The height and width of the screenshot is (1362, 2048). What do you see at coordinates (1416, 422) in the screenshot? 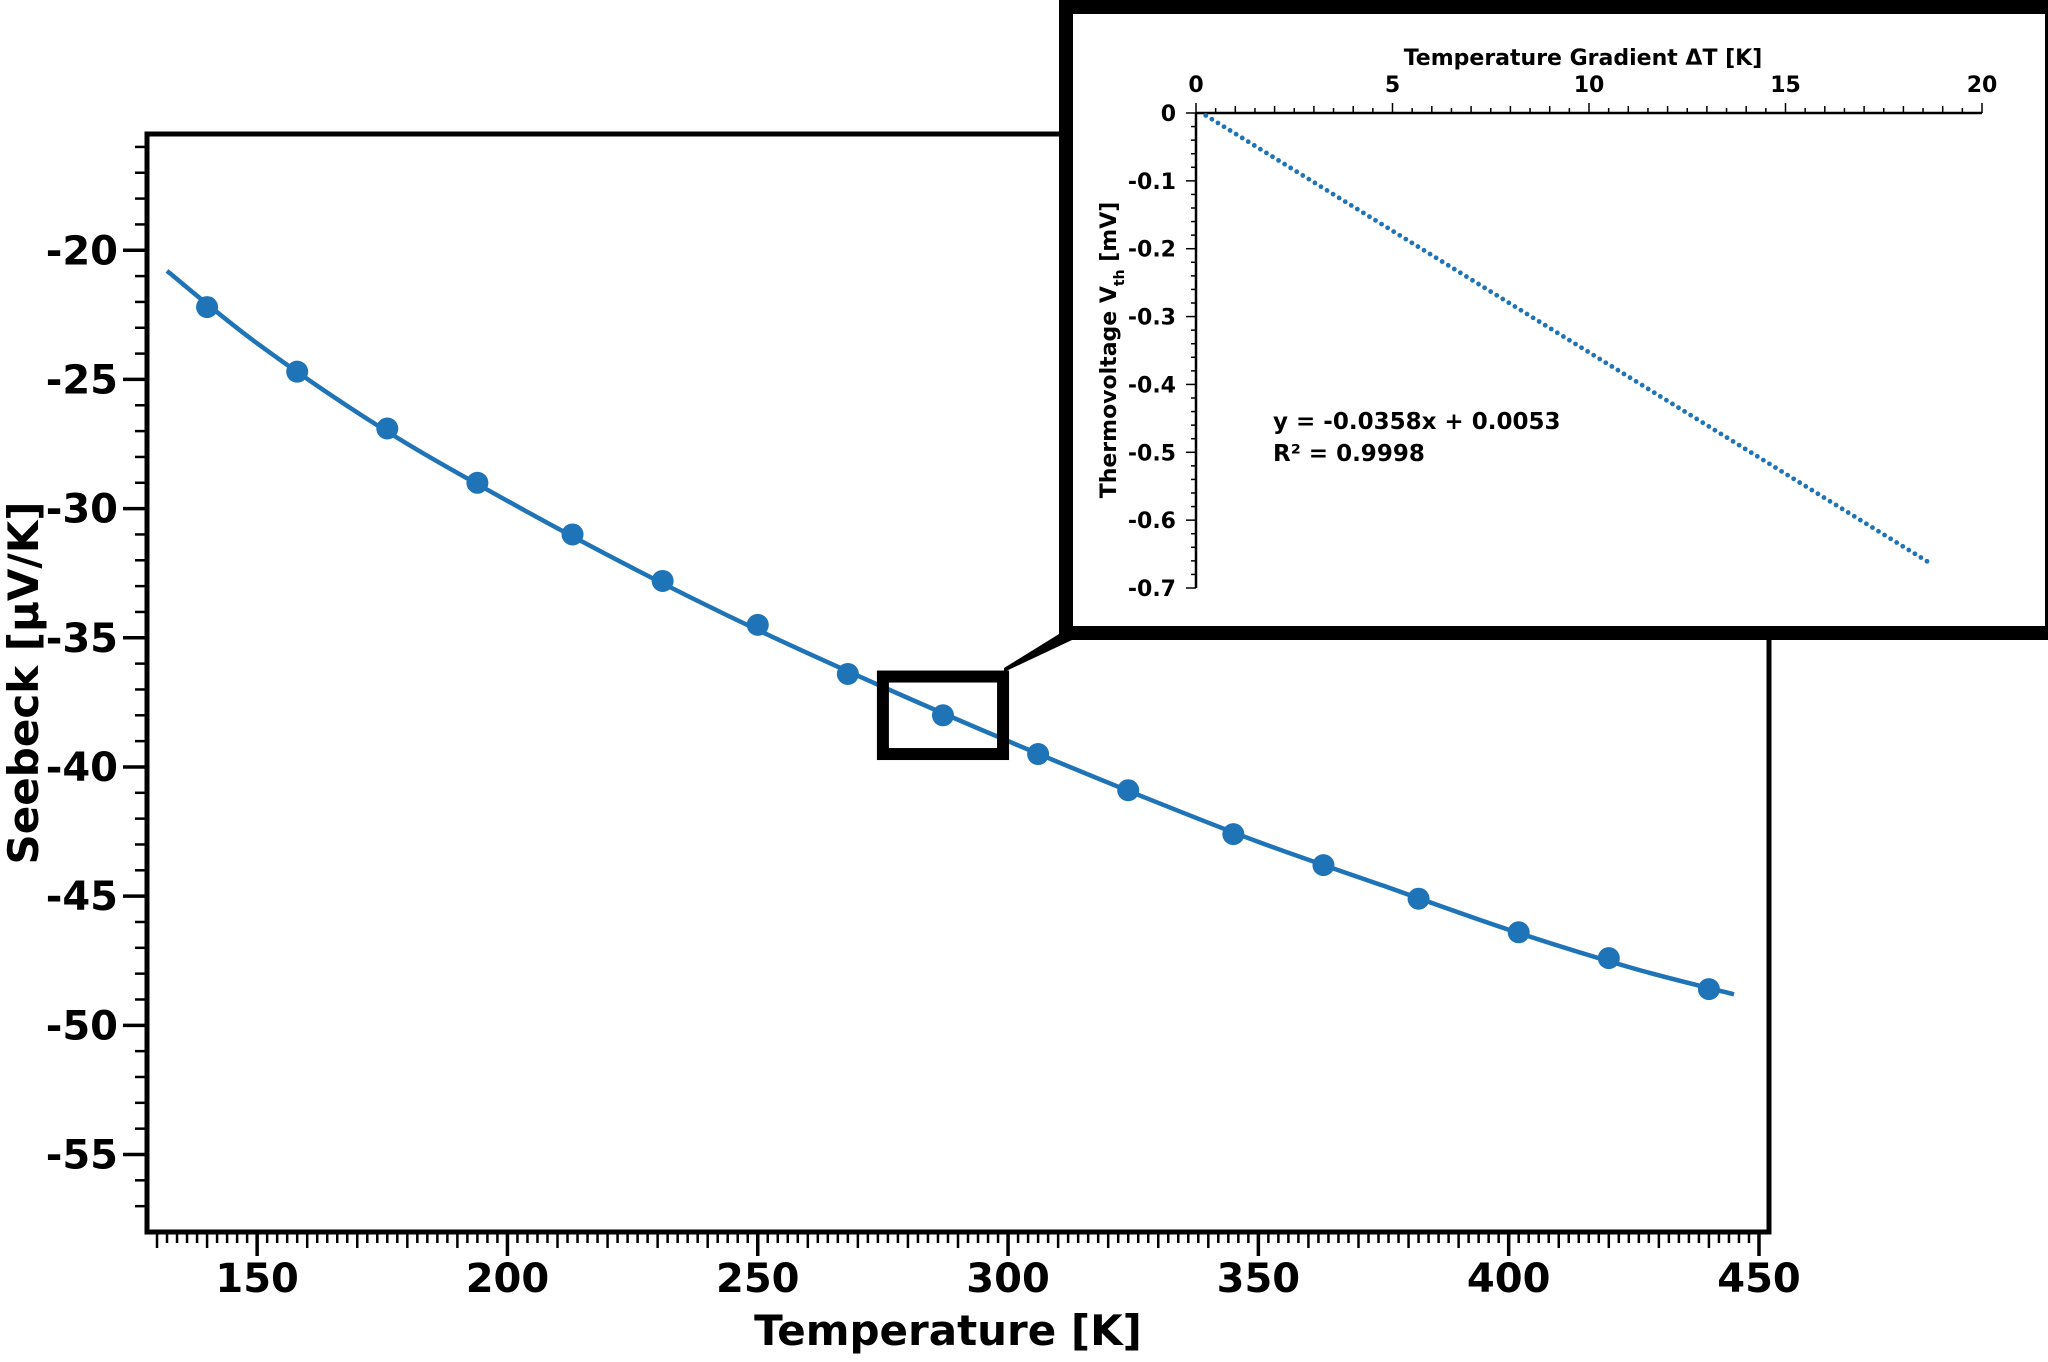
I see `fit-equation: y = -0.0358x + 0.0053` at bounding box center [1416, 422].